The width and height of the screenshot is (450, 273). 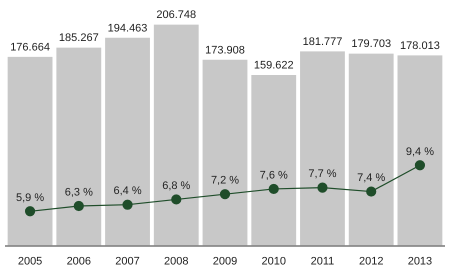 What do you see at coordinates (420, 261) in the screenshot?
I see `x-tick-label: 2013` at bounding box center [420, 261].